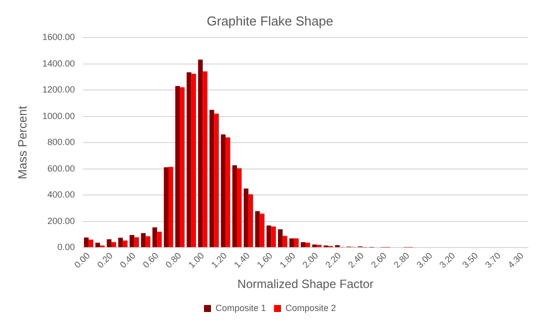  Describe the element at coordinates (305, 284) in the screenshot. I see `x-axis-title: Normalized Shape Factor` at that location.